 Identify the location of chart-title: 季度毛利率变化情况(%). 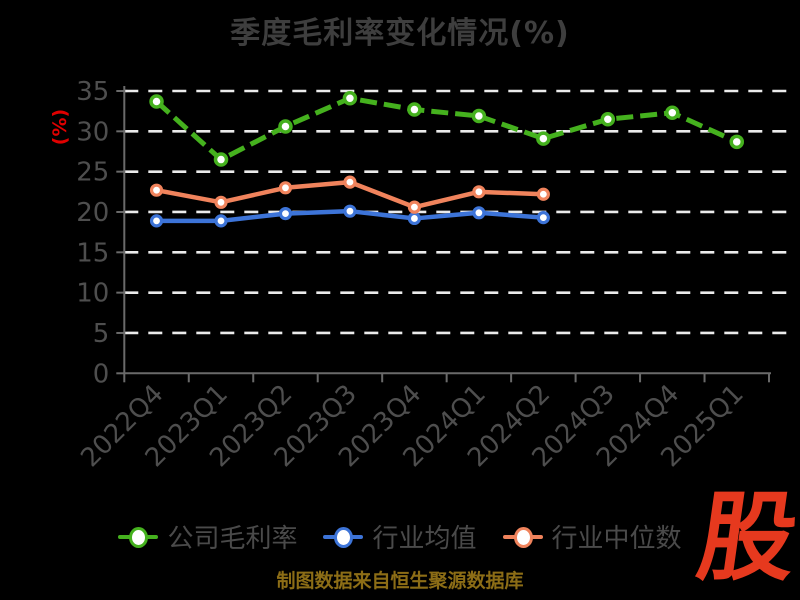
(400, 33).